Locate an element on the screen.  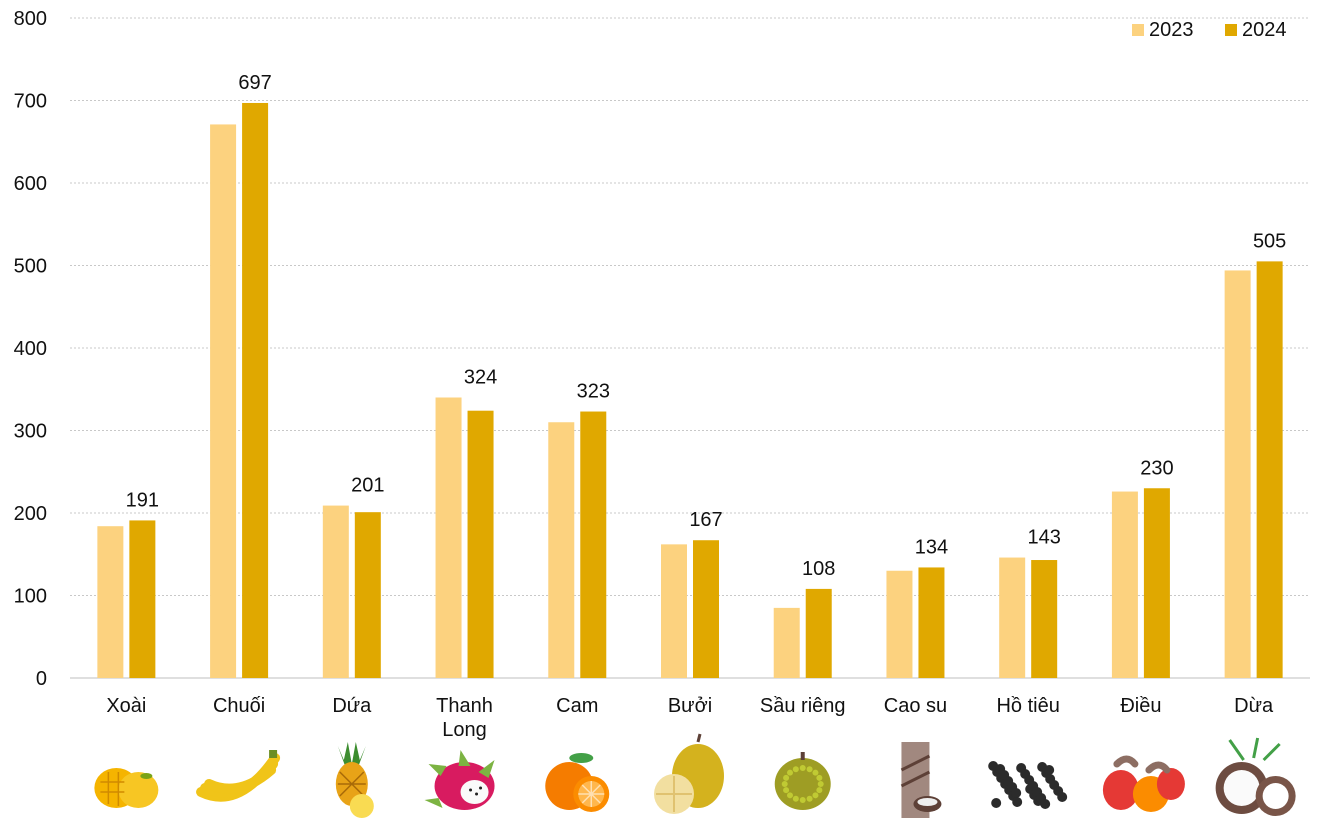
y-tick-label: 600 is located at coordinates (30, 184).